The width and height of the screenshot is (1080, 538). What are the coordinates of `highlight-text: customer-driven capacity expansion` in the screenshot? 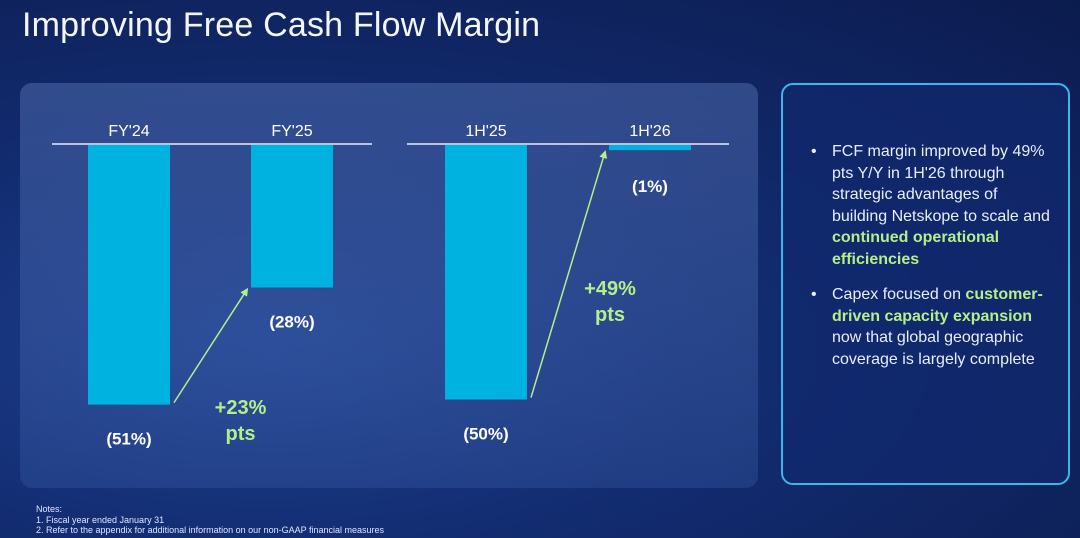 It's located at (937, 305).